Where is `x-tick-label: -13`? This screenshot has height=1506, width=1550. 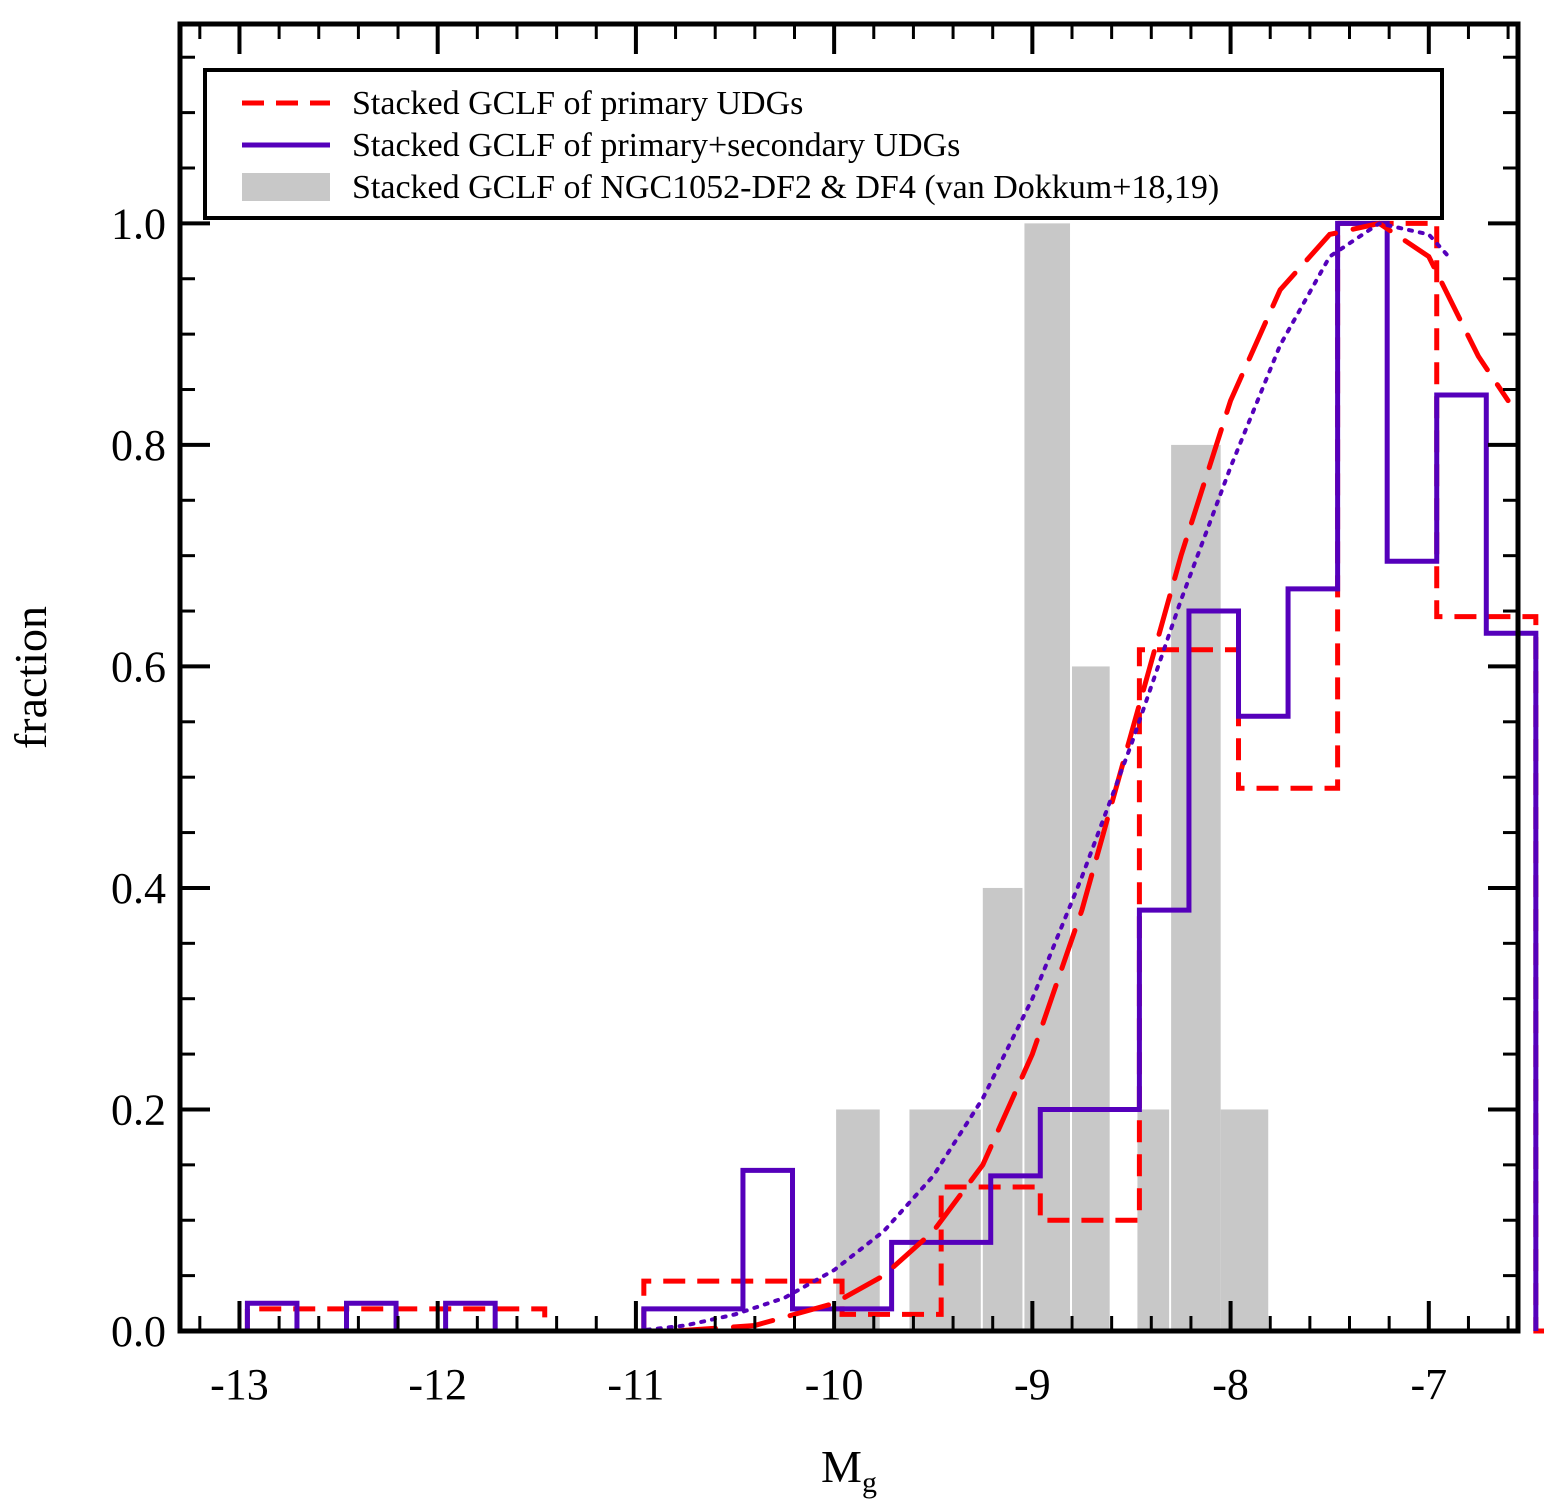 x-tick-label: -13 is located at coordinates (239, 1384).